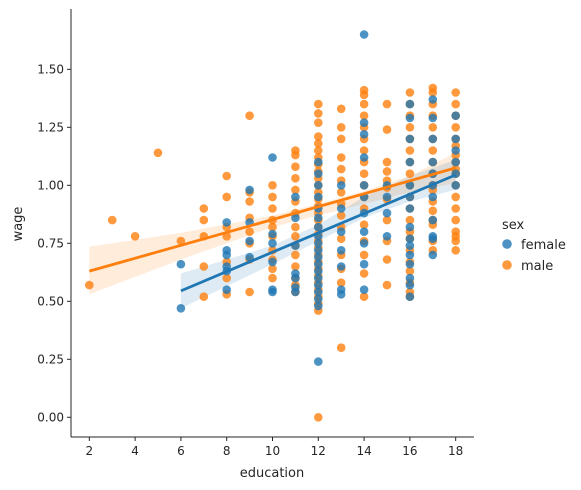 The width and height of the screenshot is (581, 490). I want to click on y-tick-label: 1.50, so click(50, 69).